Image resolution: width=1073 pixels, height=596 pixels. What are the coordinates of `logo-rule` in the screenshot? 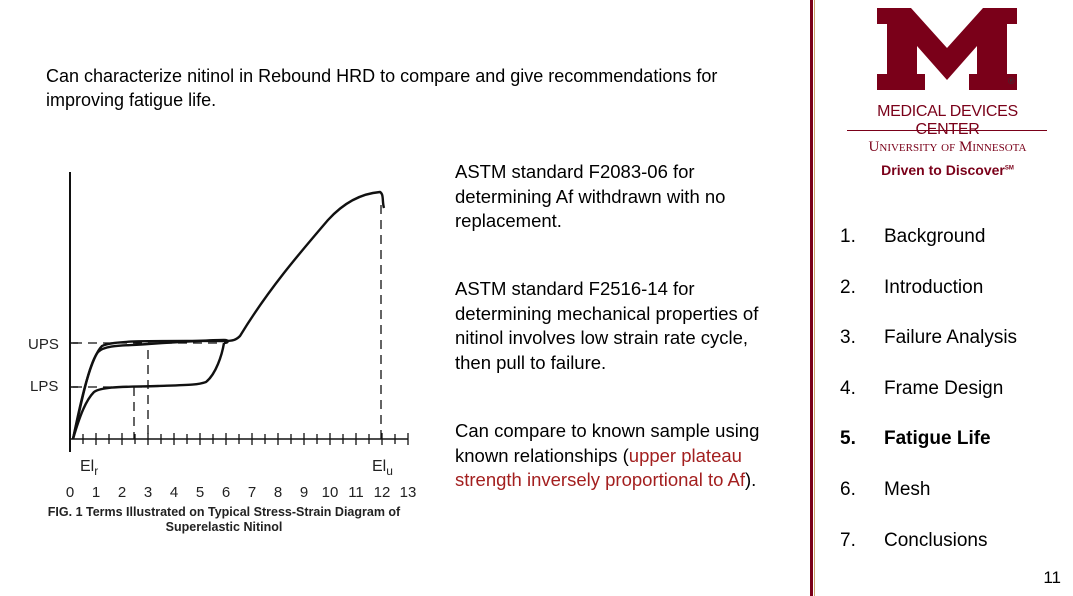 It's located at (947, 130).